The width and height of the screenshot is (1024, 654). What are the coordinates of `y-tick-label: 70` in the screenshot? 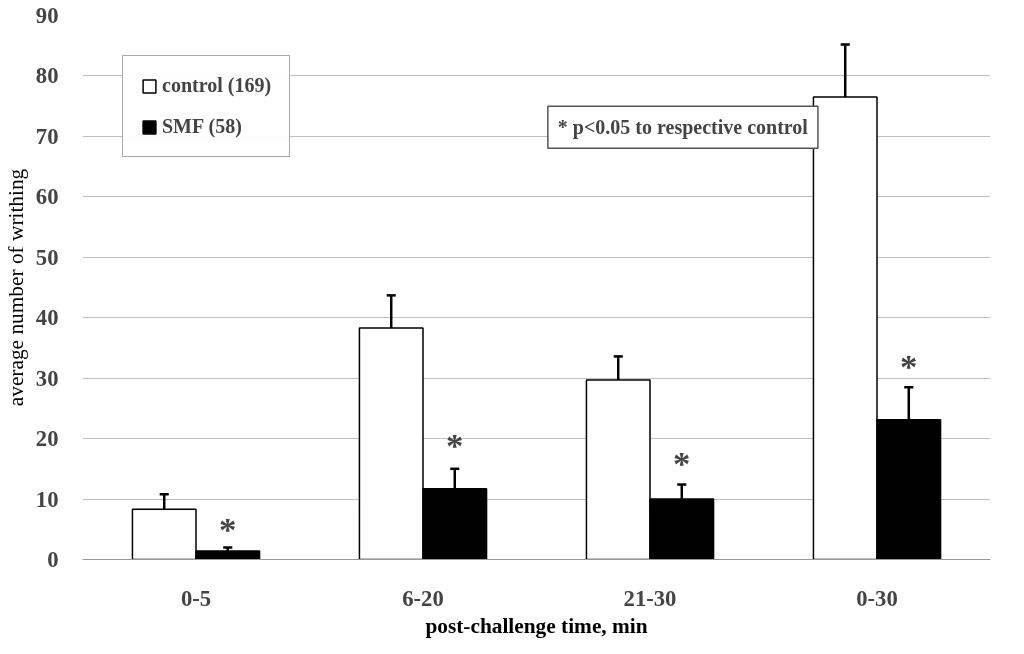 It's located at (47, 136).